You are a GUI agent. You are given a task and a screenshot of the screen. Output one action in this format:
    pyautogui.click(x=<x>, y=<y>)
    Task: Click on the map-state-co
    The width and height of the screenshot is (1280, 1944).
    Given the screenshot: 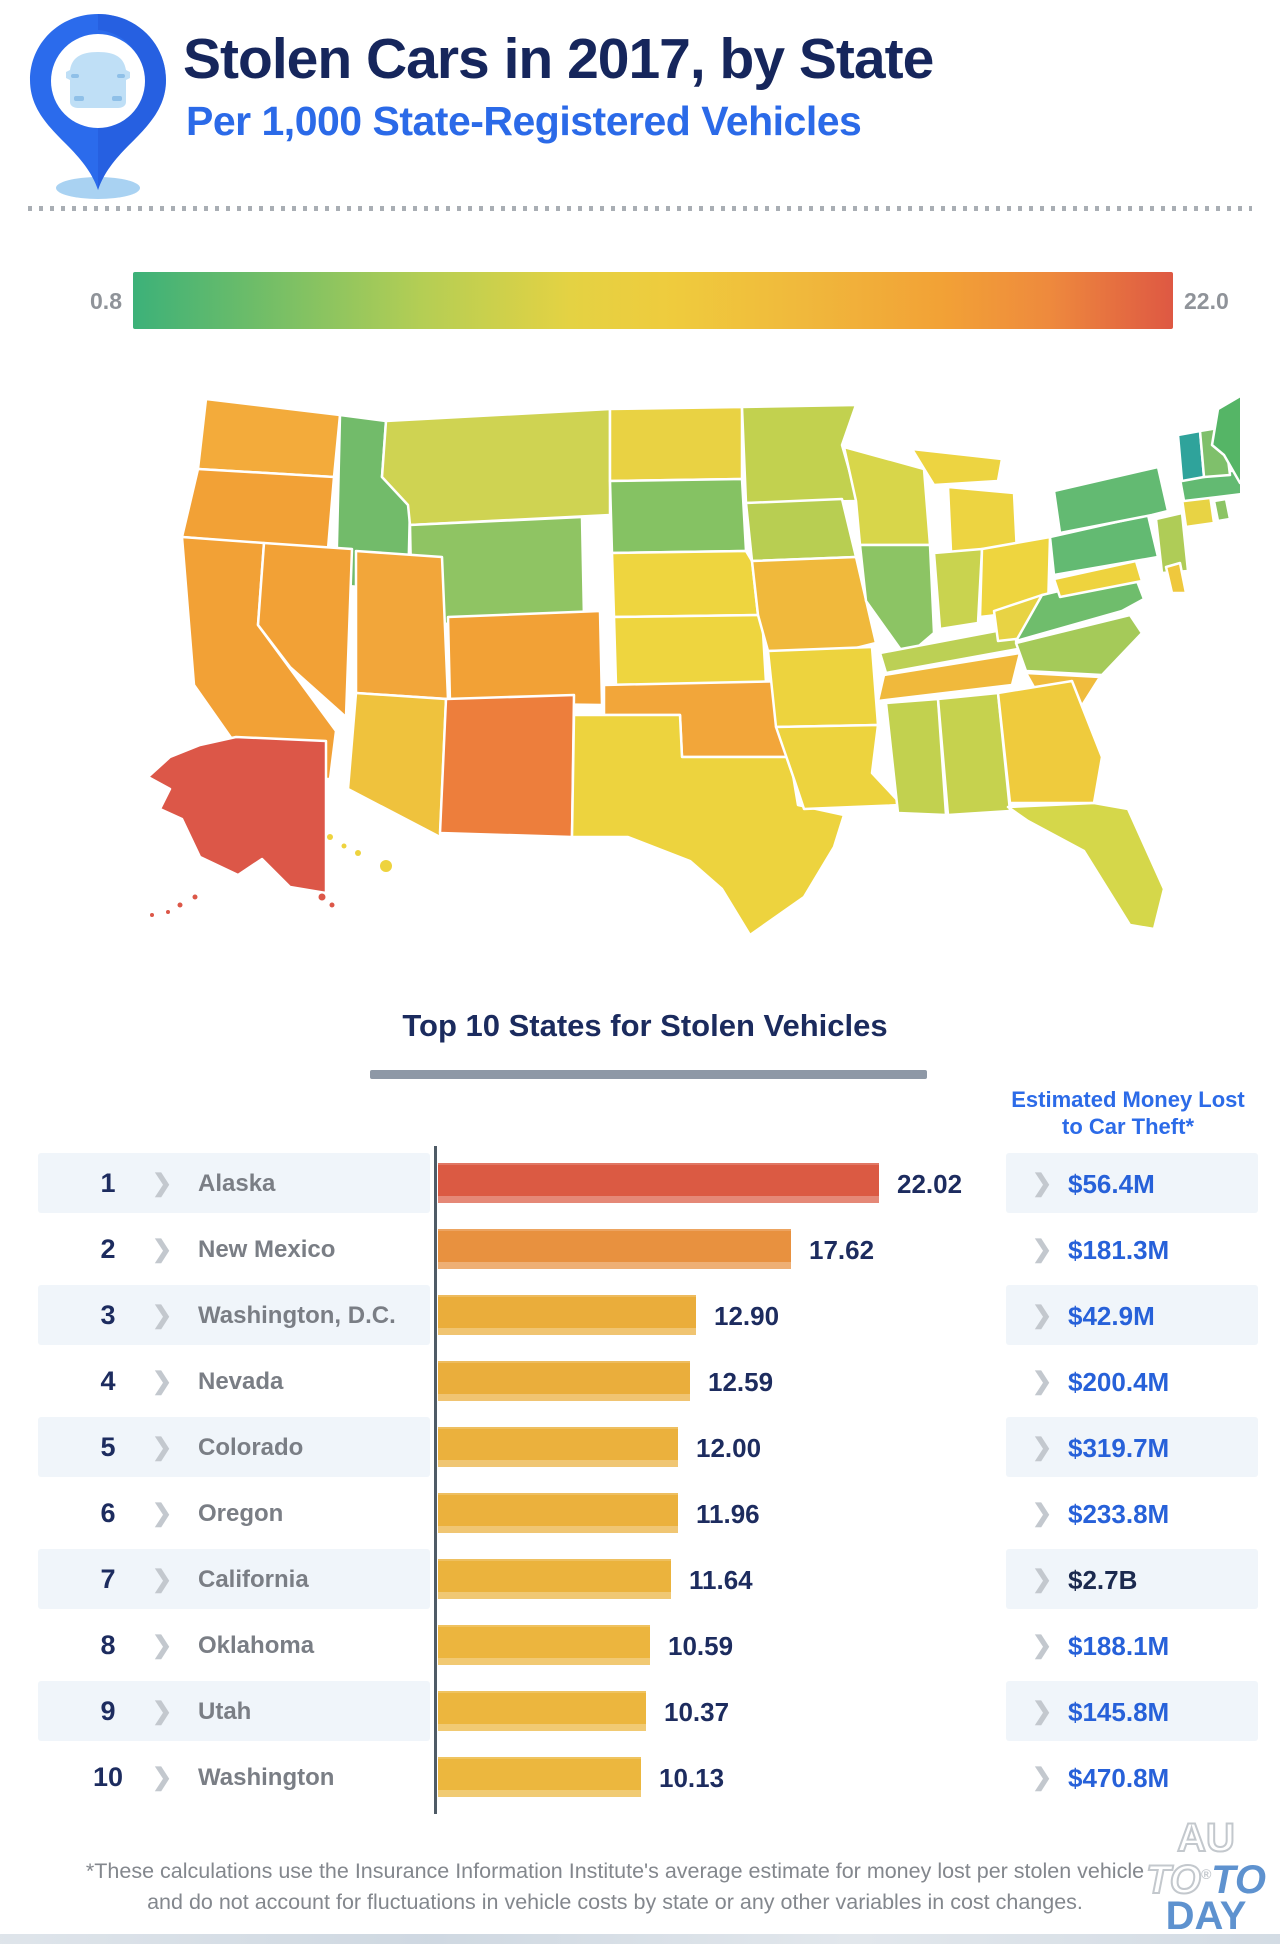 What is the action you would take?
    pyautogui.click(x=525, y=658)
    